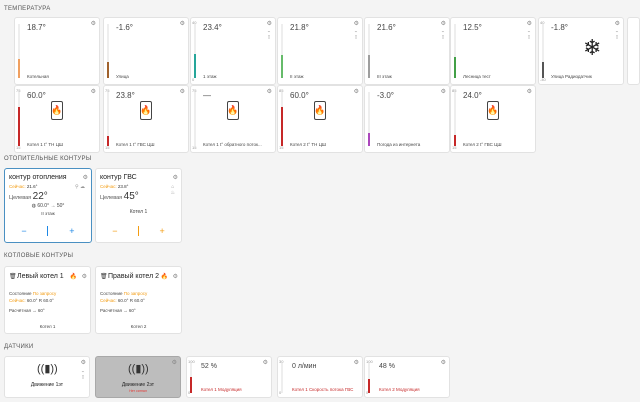 Image resolution: width=640 pixels, height=402 pixels. I want to click on motion-sensor-card: ((▮)) ⚙ ⌁ ▯ Движение 1эт, so click(47, 377).